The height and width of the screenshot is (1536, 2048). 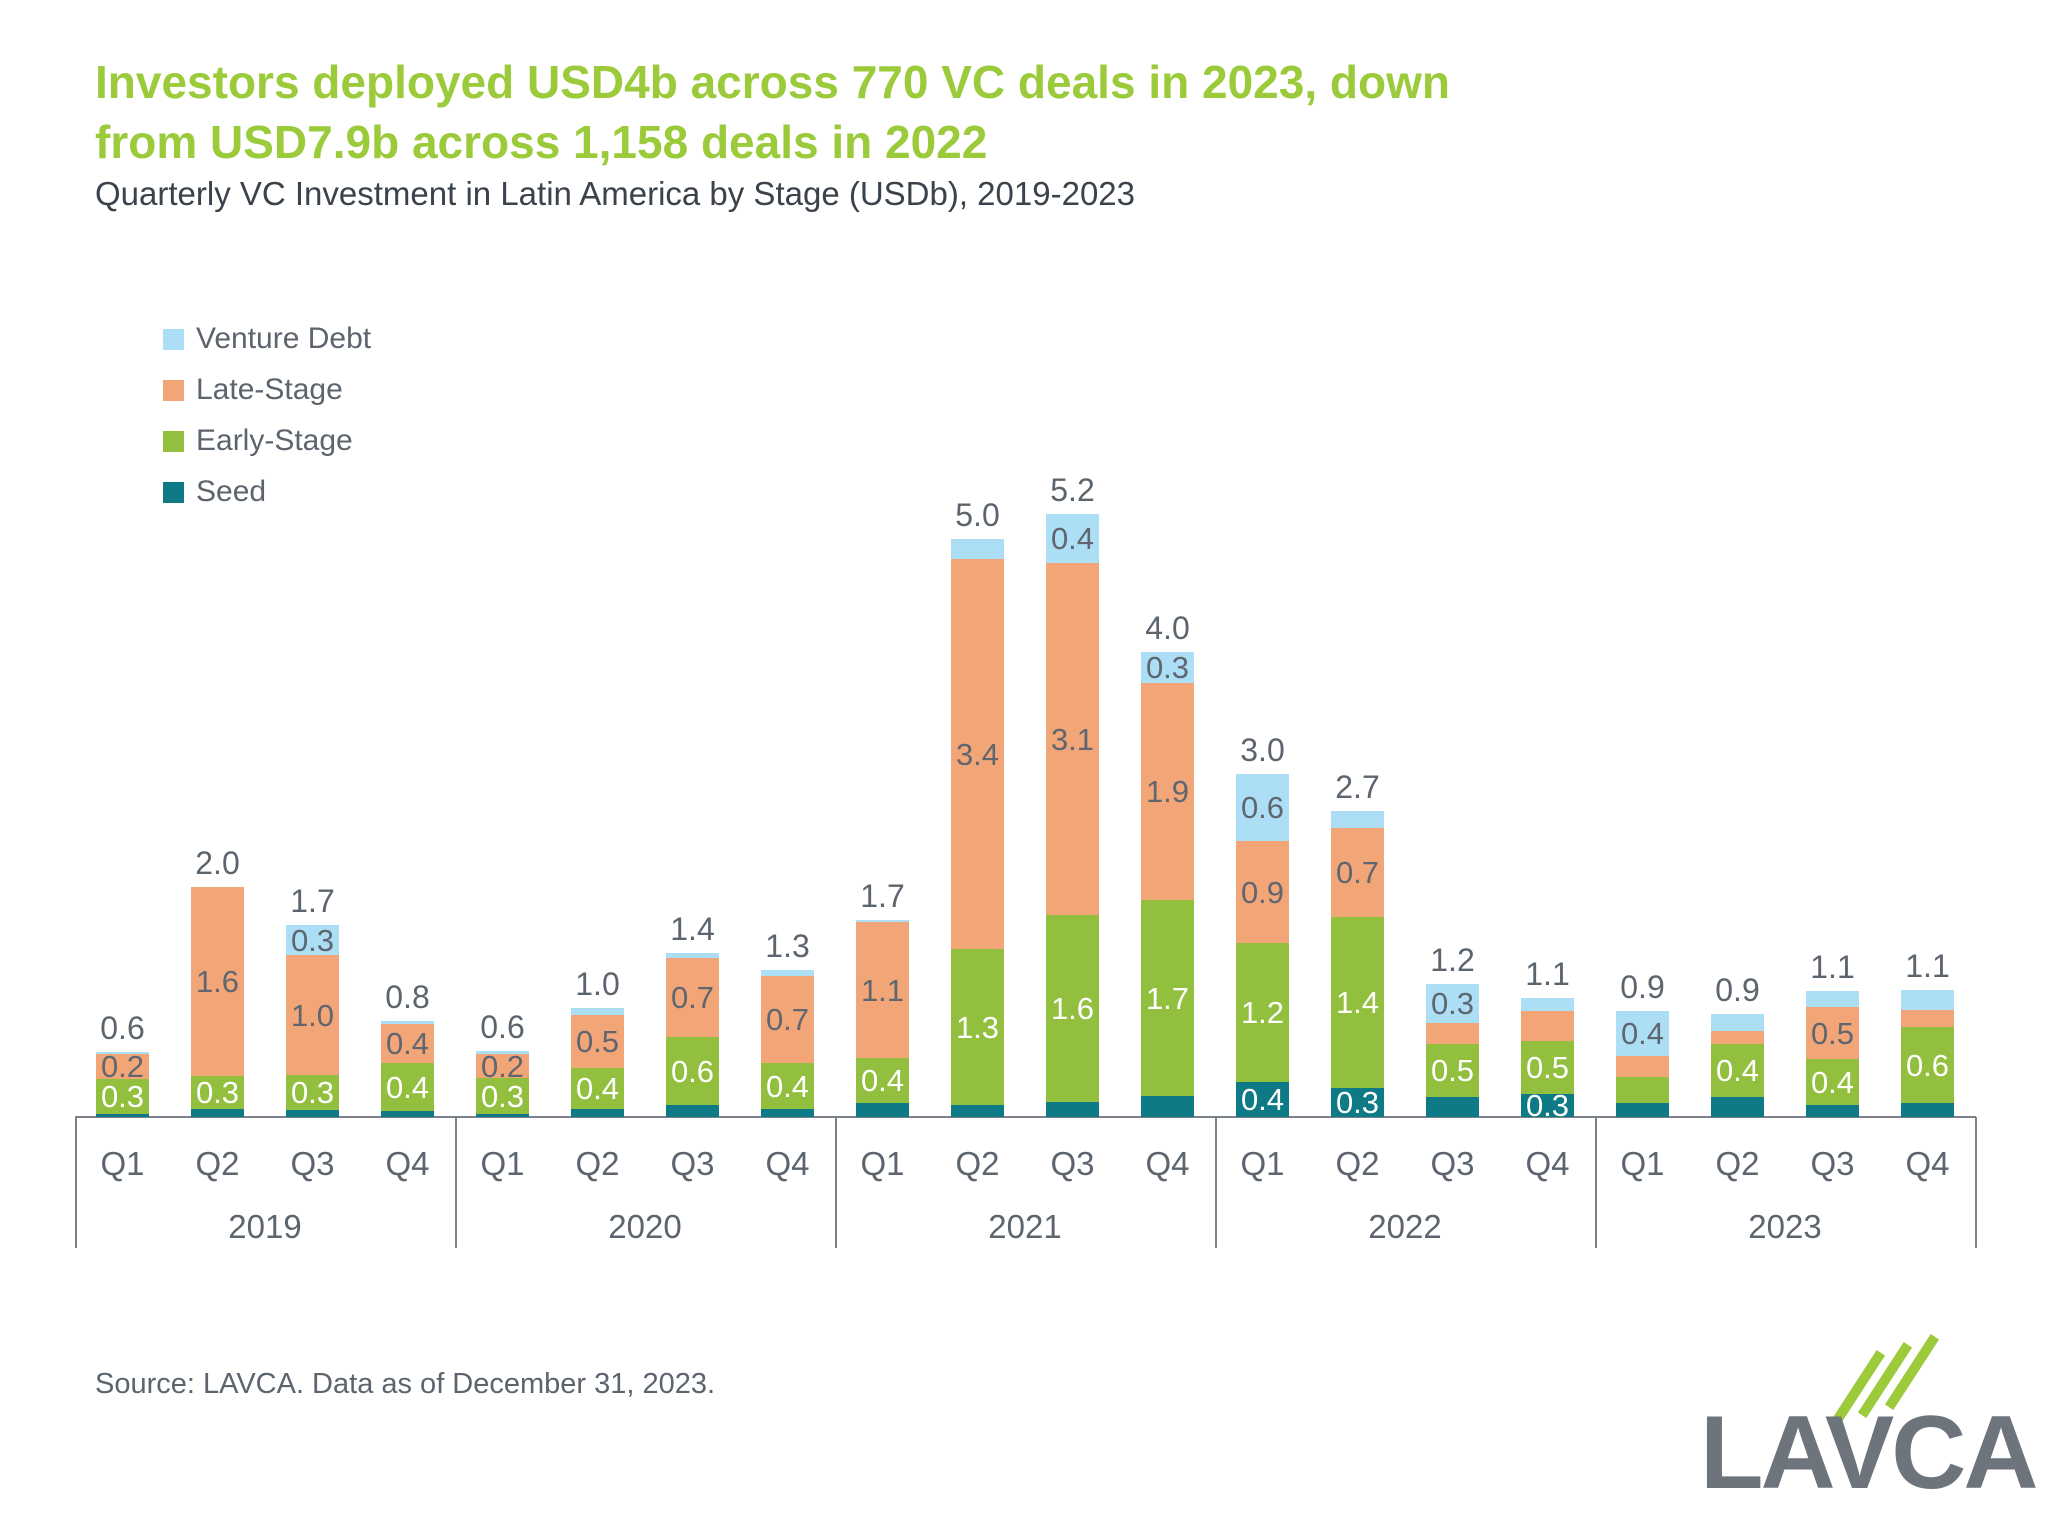 What do you see at coordinates (977, 515) in the screenshot?
I see `bar-total-label: 5.0` at bounding box center [977, 515].